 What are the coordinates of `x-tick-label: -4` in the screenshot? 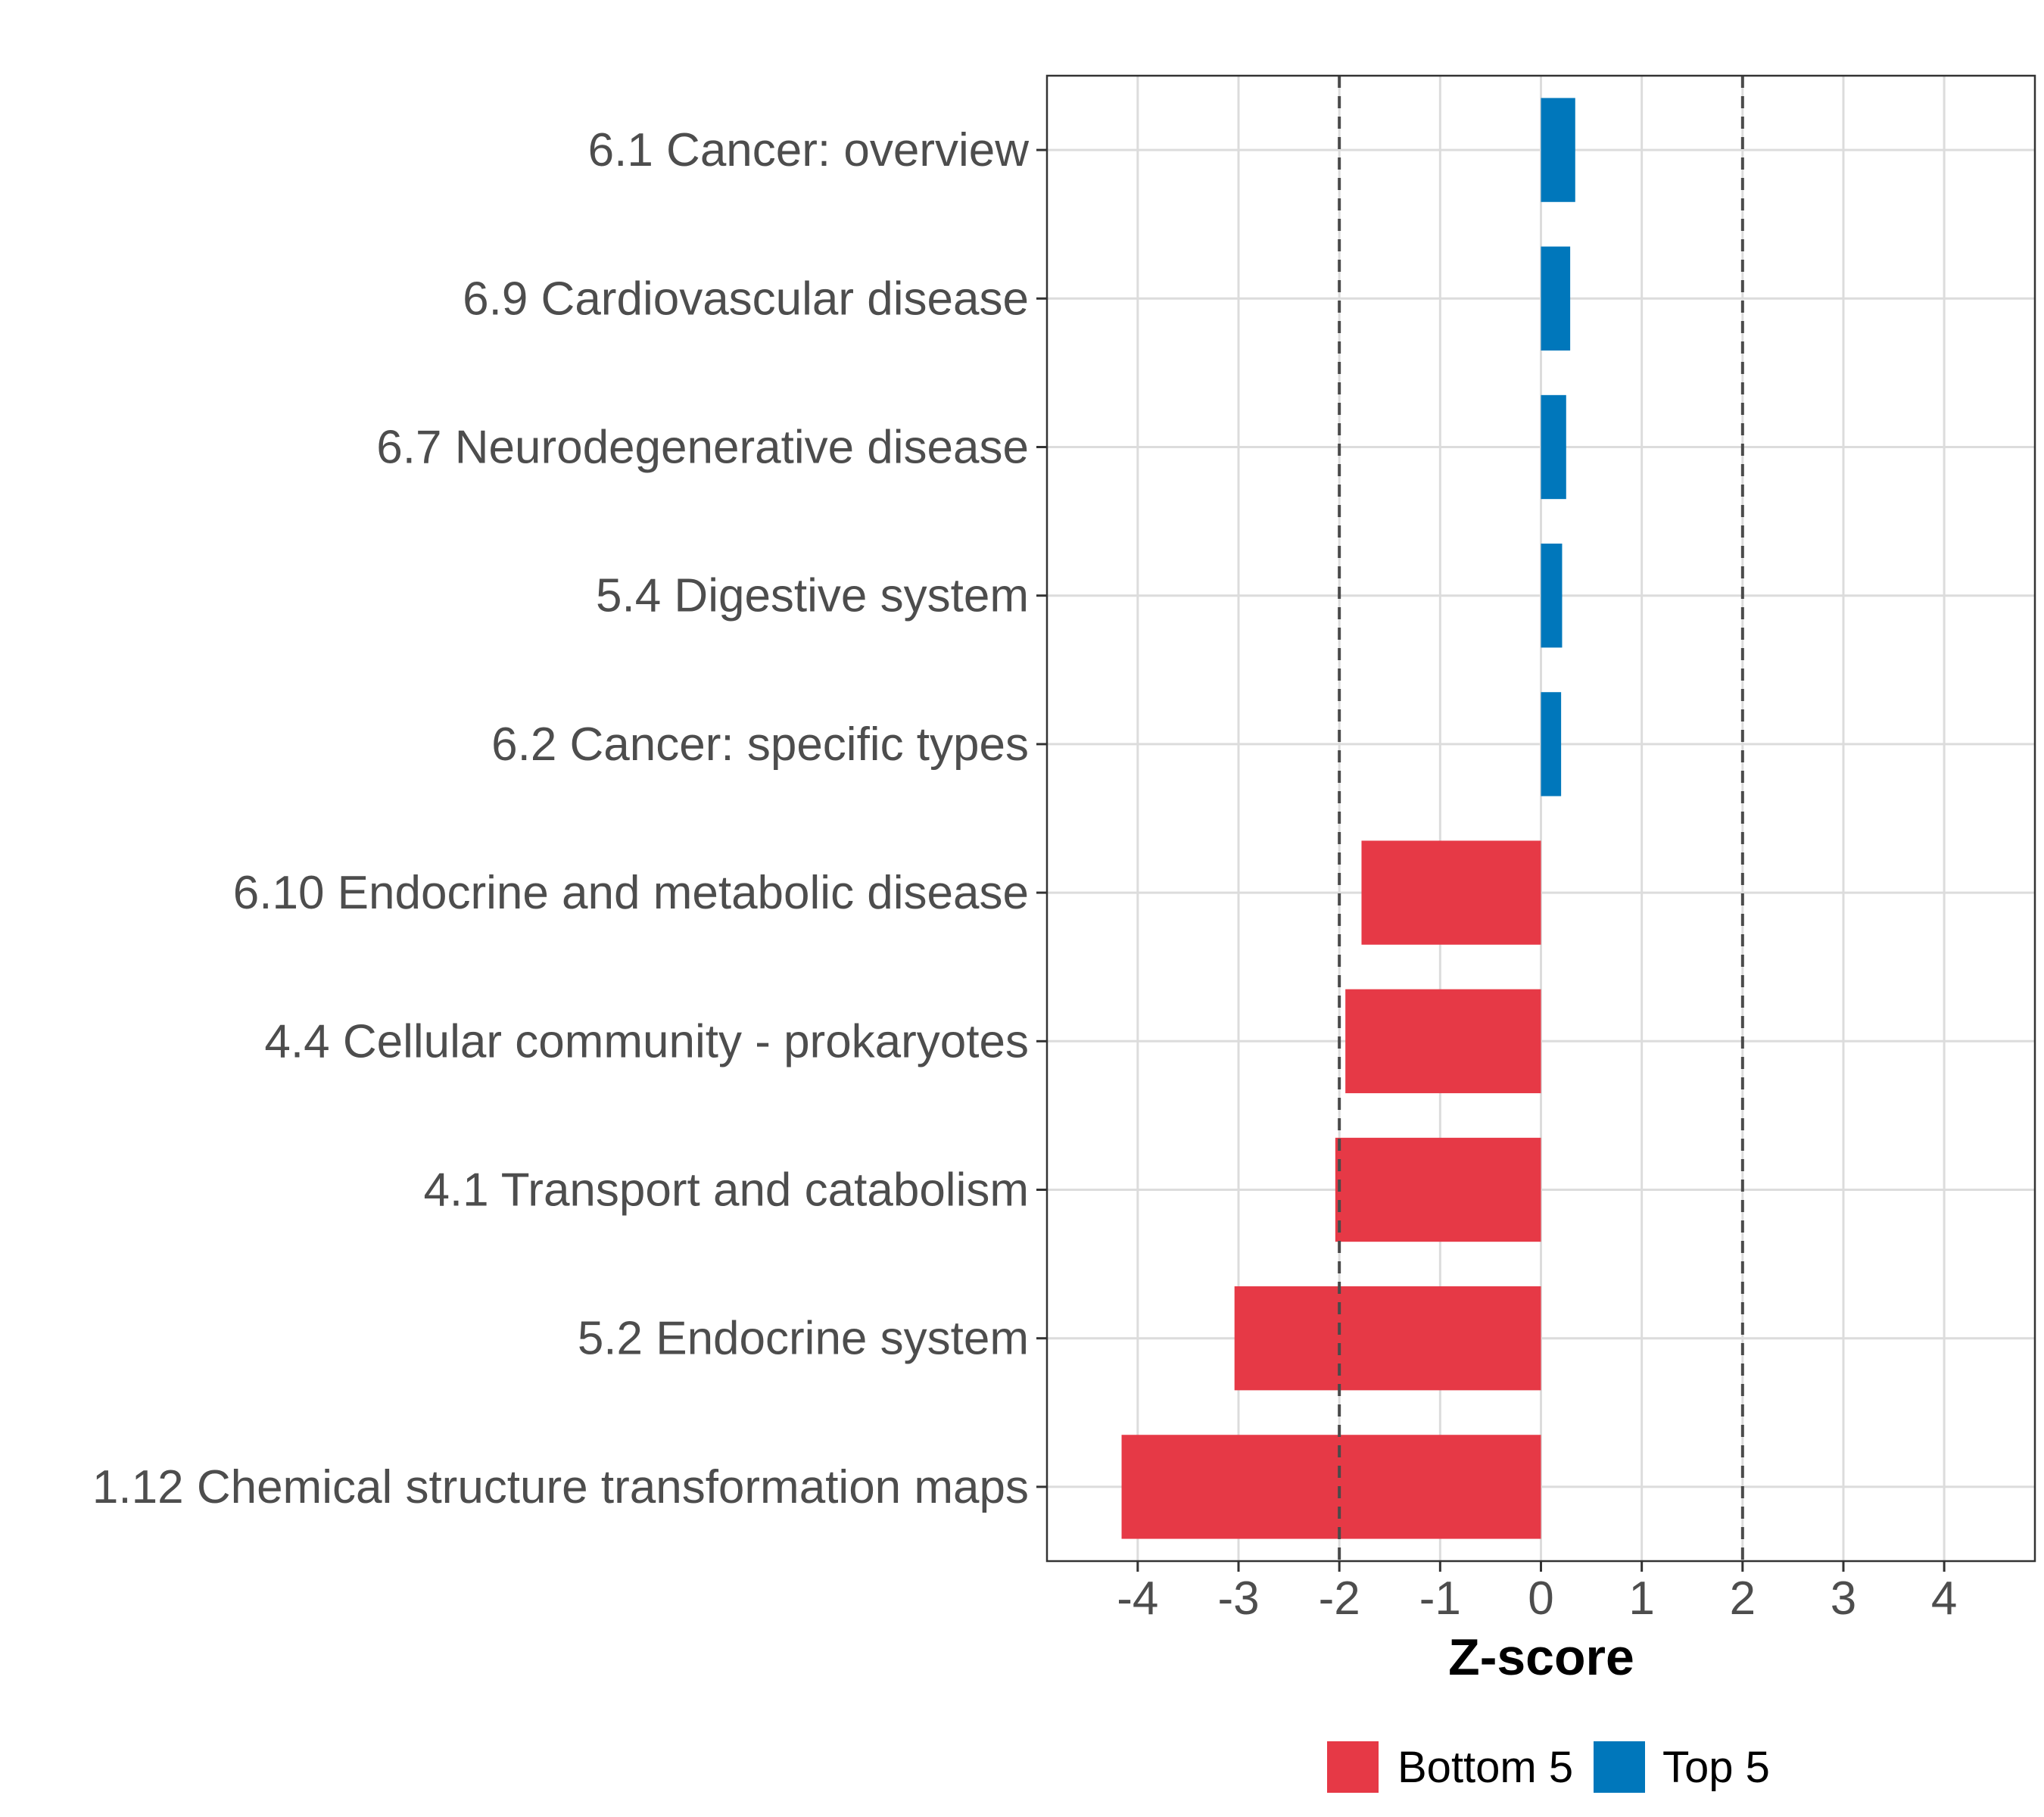 It's located at (1137, 1599).